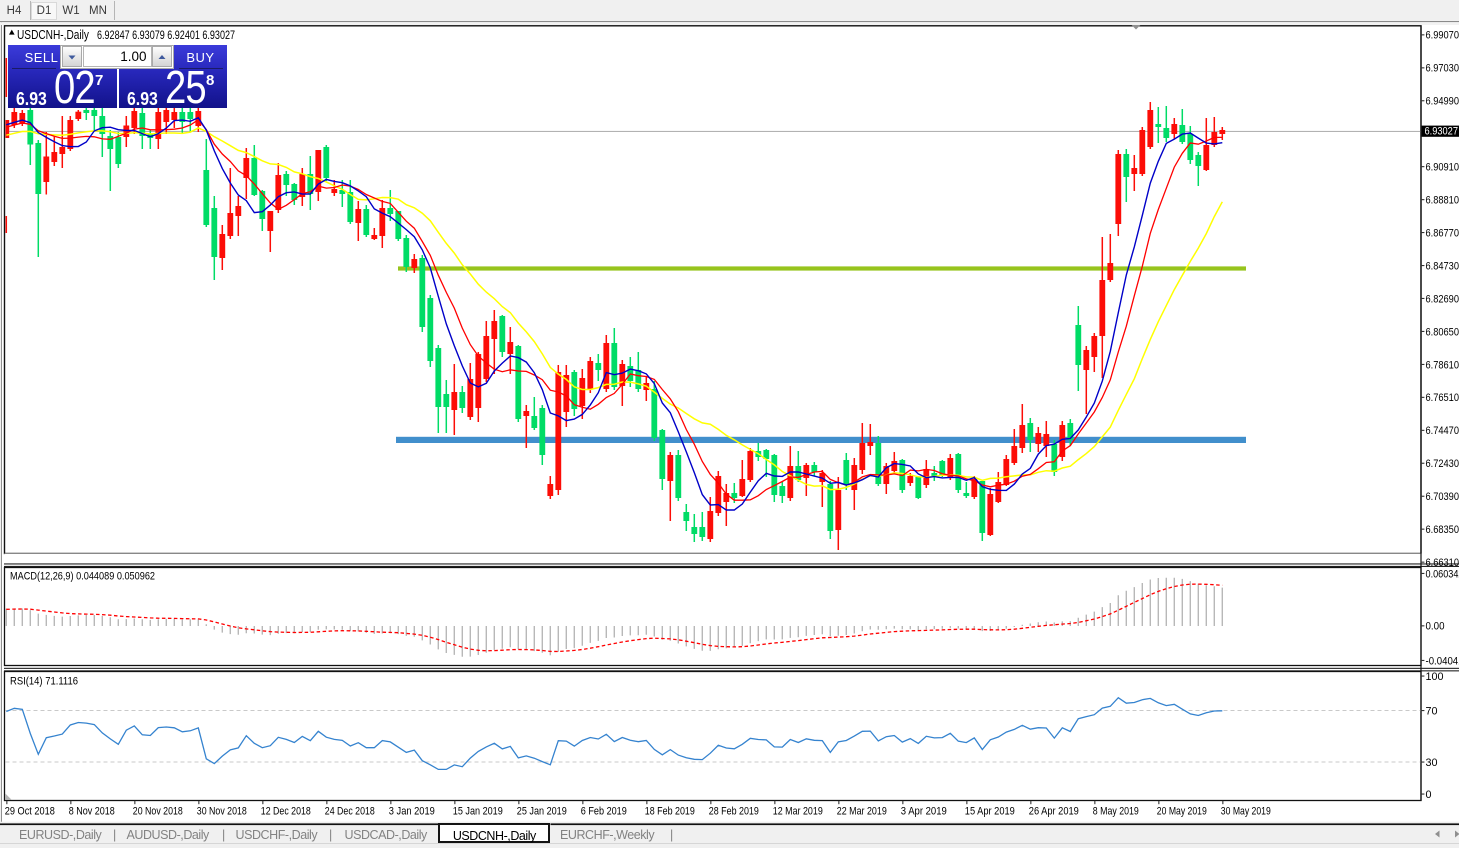 Image resolution: width=1459 pixels, height=848 pixels. I want to click on svg-text: 6.66310, so click(1442, 563).